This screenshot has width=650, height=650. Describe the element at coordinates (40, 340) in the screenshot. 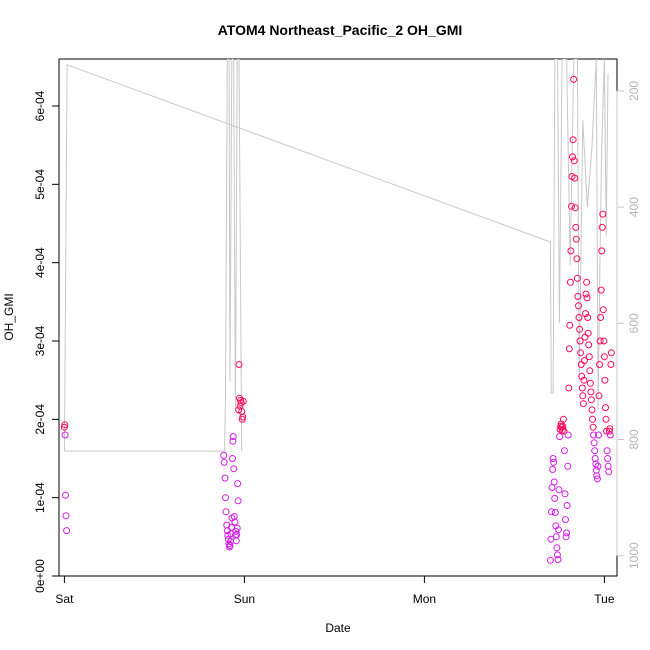

I see `y-tick-label: 3e-04` at that location.